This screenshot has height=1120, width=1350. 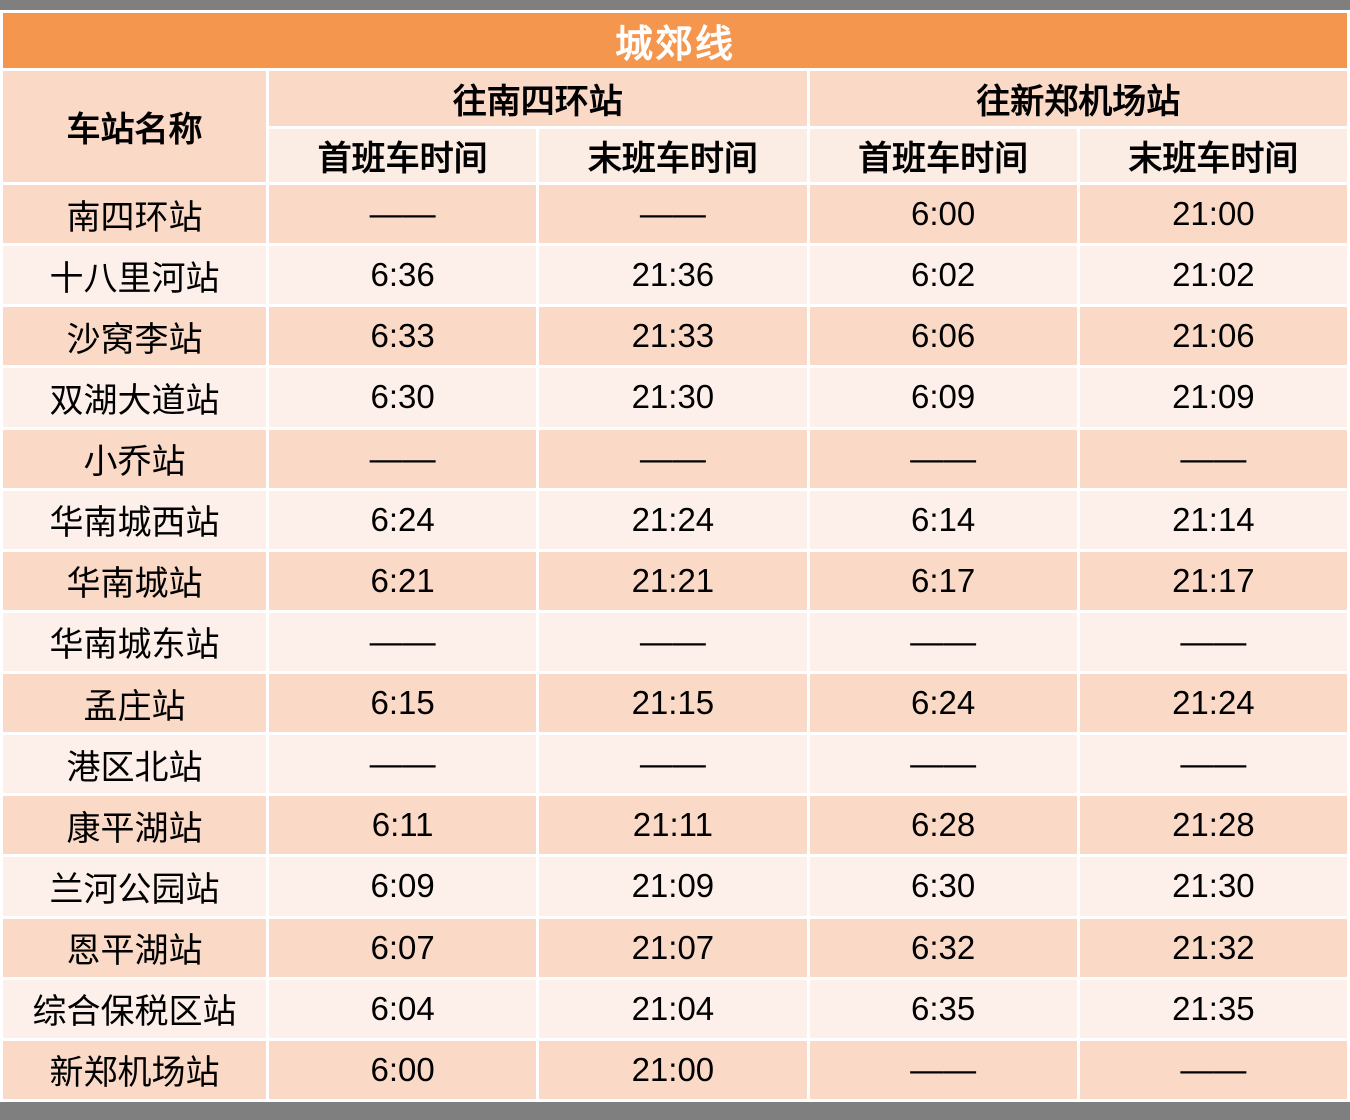 I want to click on table-row: 康平湖站 6:11 21:11 6:28 21:28, so click(x=675, y=825).